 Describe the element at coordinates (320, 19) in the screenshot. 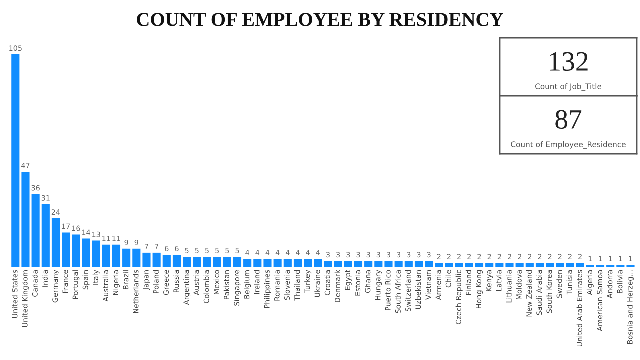

I see `chart-title: COUNT OF EMPLOYEE BY RESIDENCY` at that location.